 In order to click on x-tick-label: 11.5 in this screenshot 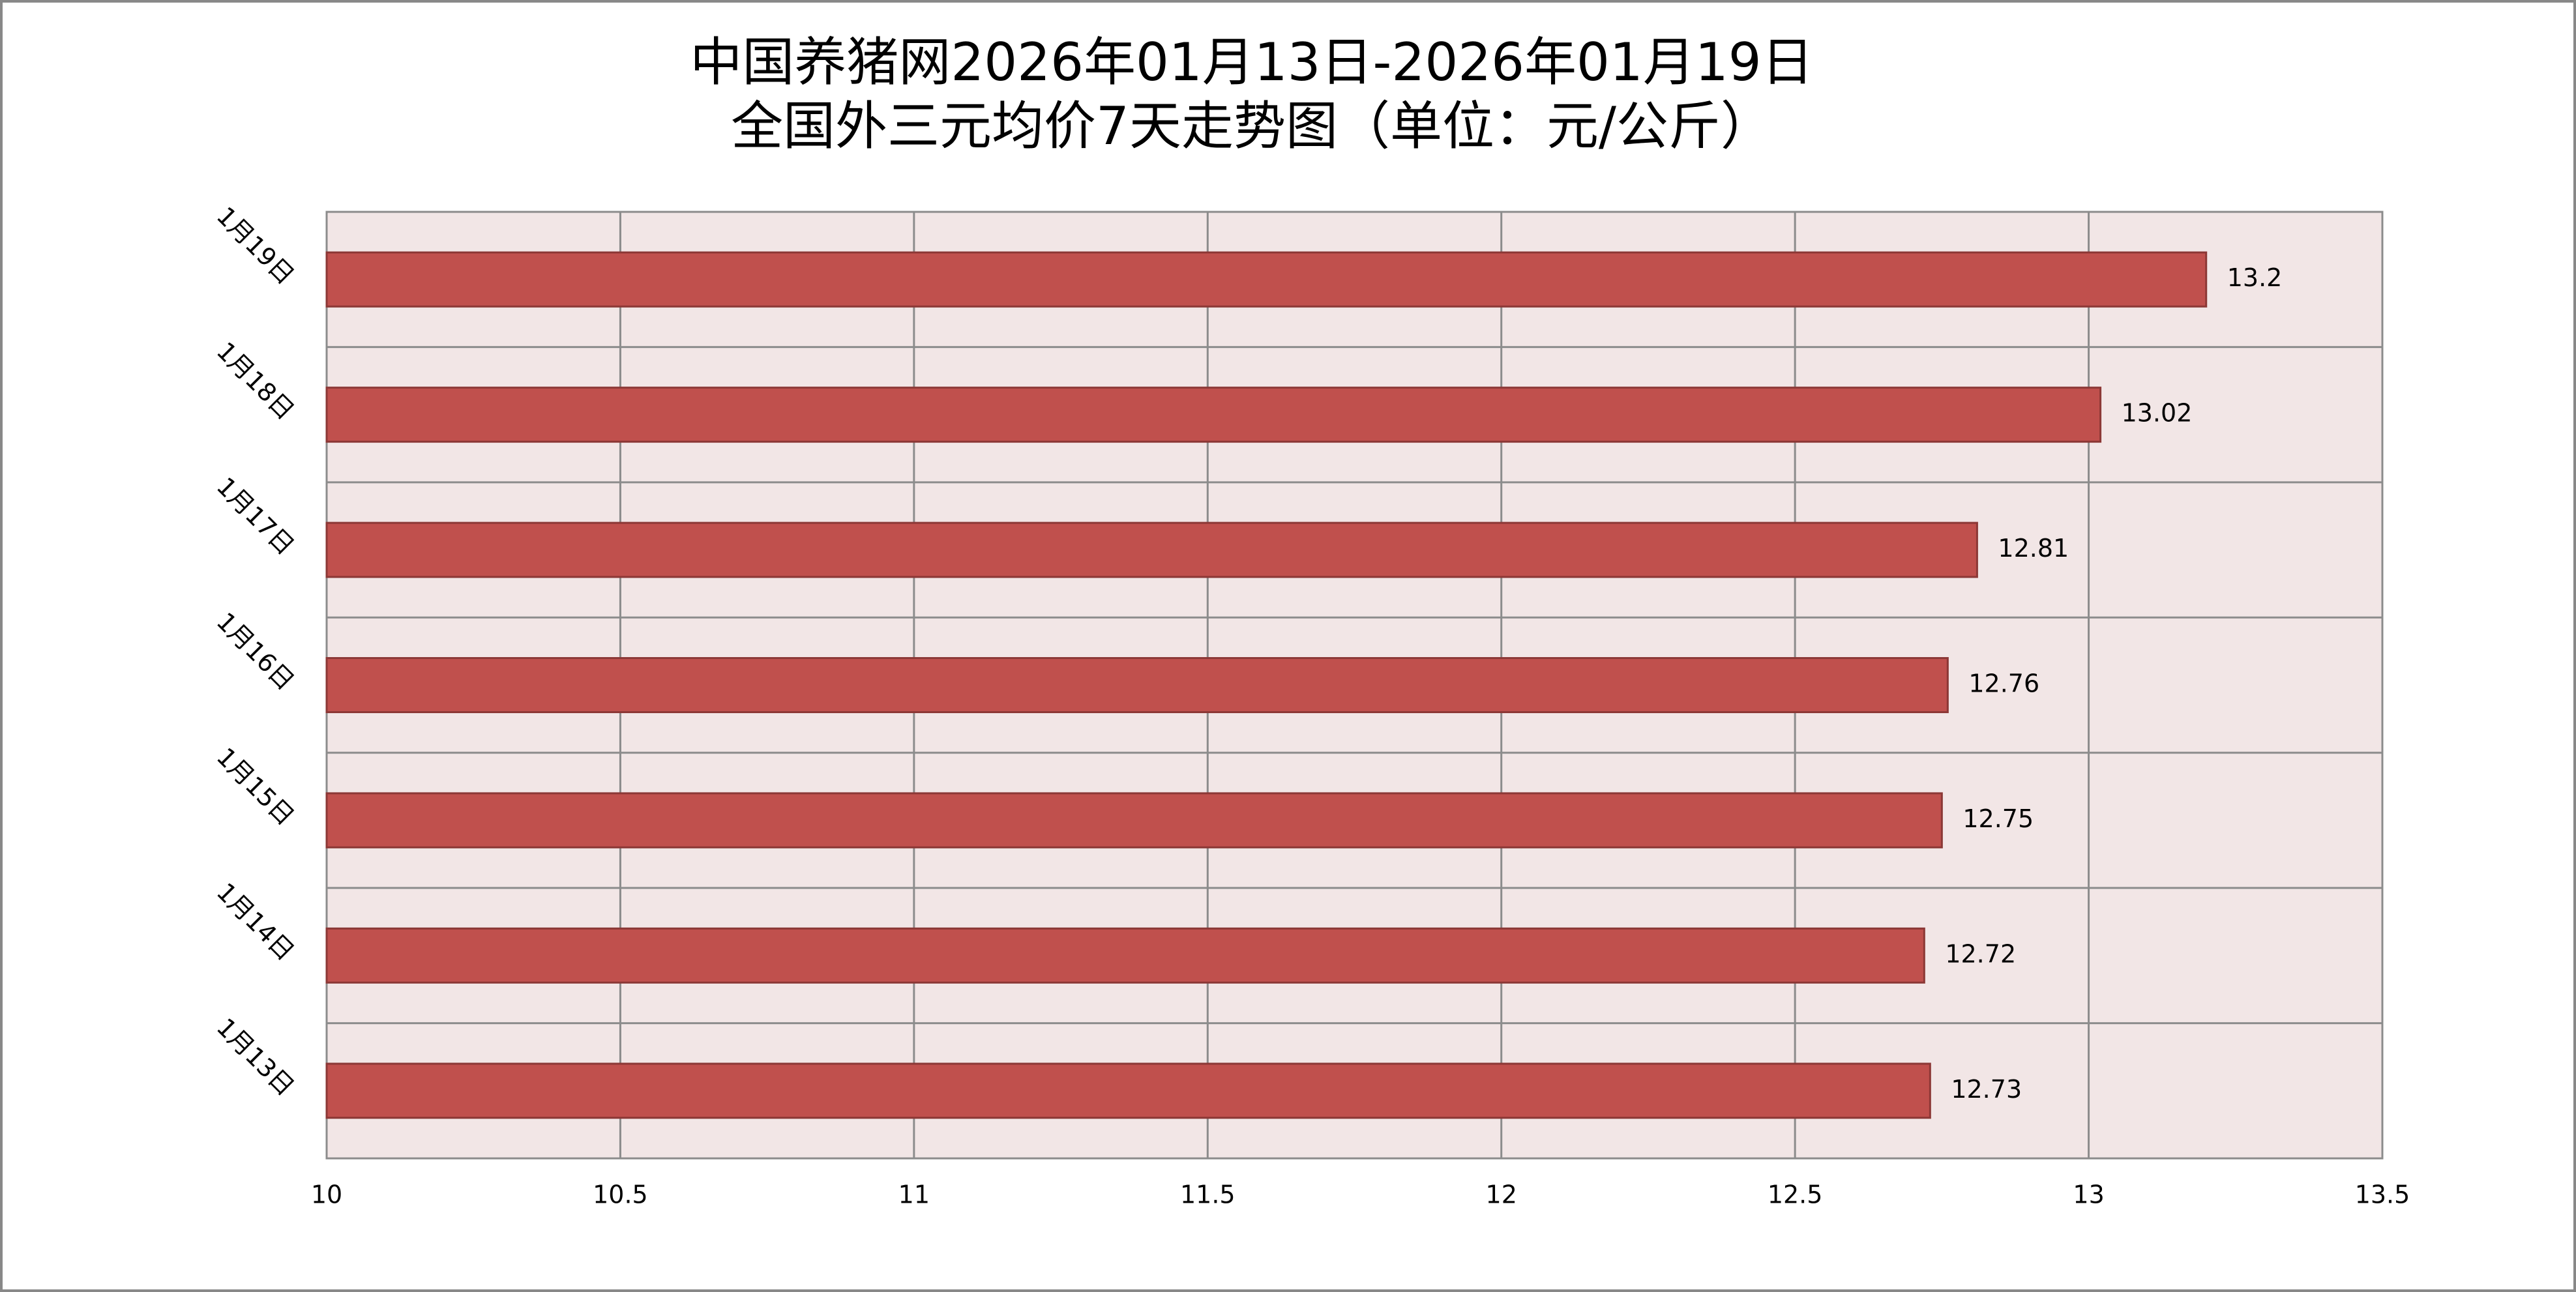, I will do `click(1208, 1195)`.